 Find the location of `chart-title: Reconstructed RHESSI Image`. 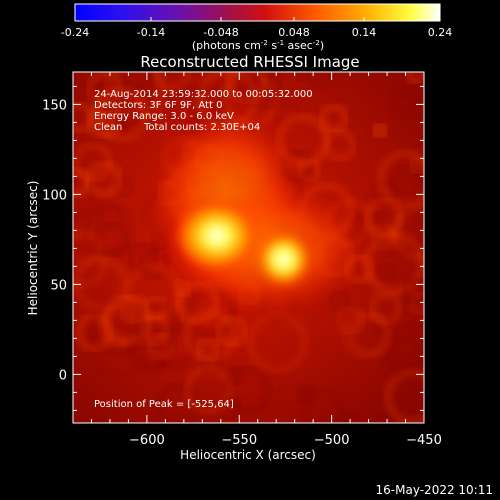

chart-title: Reconstructed RHESSI Image is located at coordinates (249, 62).